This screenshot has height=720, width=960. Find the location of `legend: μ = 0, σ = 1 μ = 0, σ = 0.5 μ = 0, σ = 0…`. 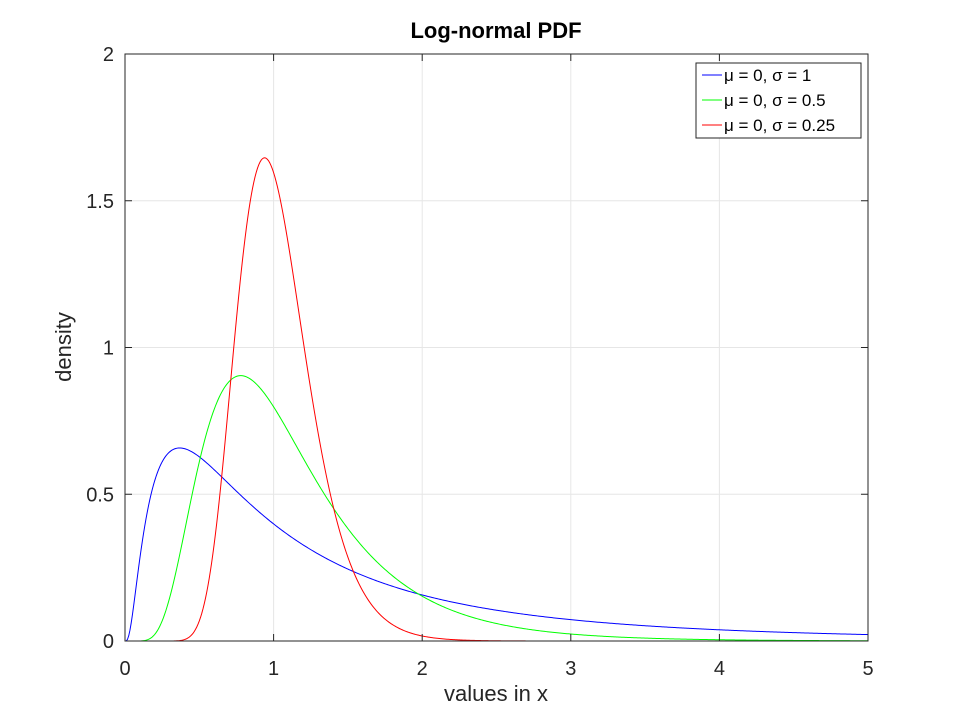

legend: μ = 0, σ = 1 μ = 0, σ = 0.5 μ = 0, σ = 0… is located at coordinates (778, 100).